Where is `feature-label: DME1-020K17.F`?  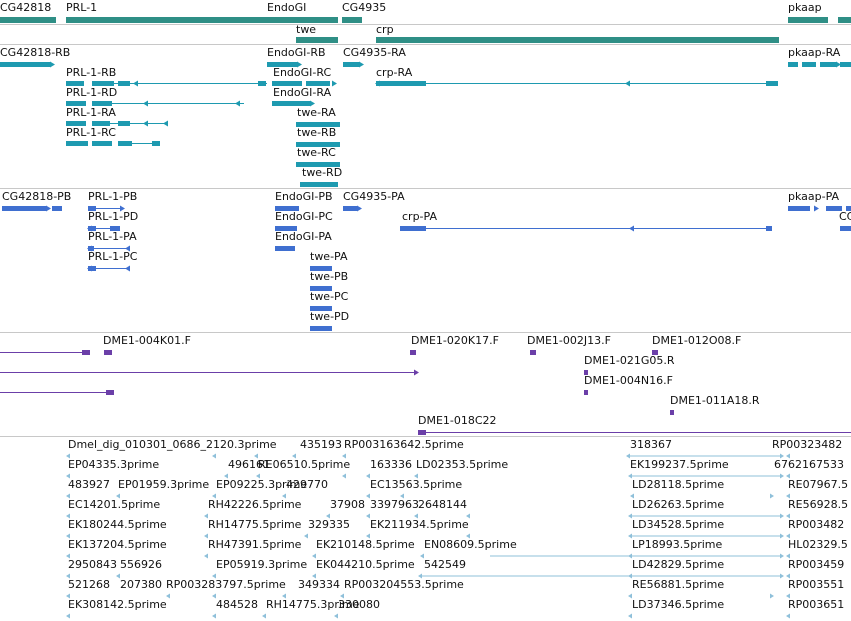 feature-label: DME1-020K17.F is located at coordinates (455, 340).